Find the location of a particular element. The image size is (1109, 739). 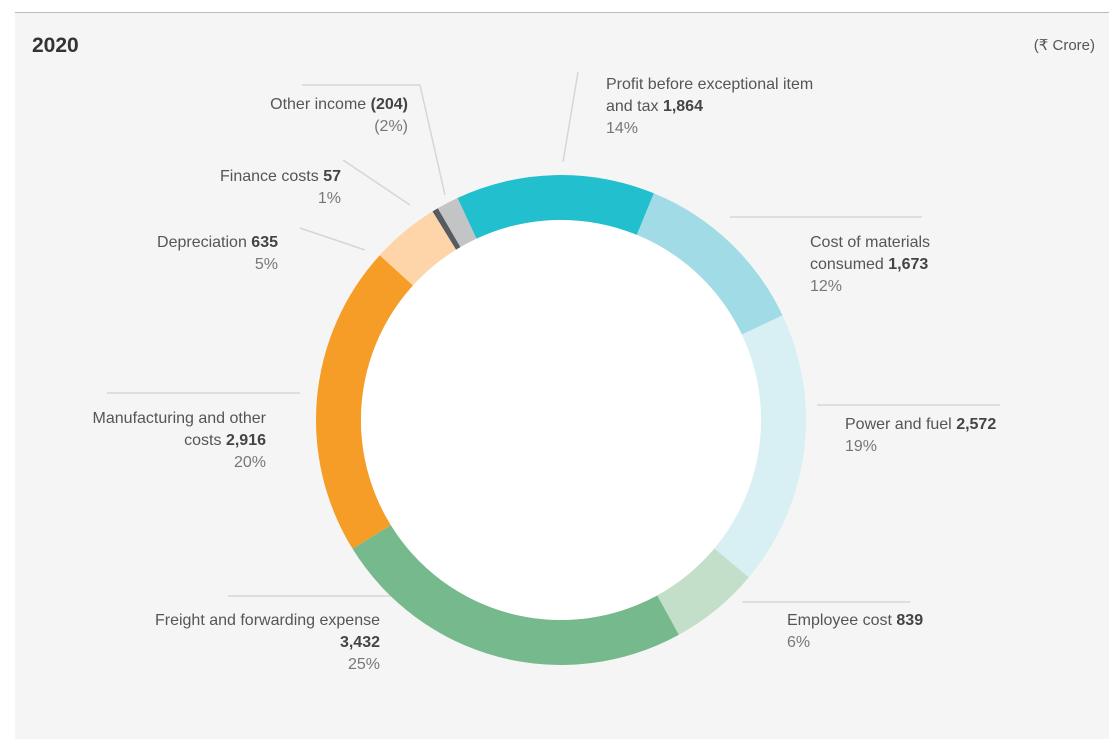

value-label: 57 is located at coordinates (332, 176).